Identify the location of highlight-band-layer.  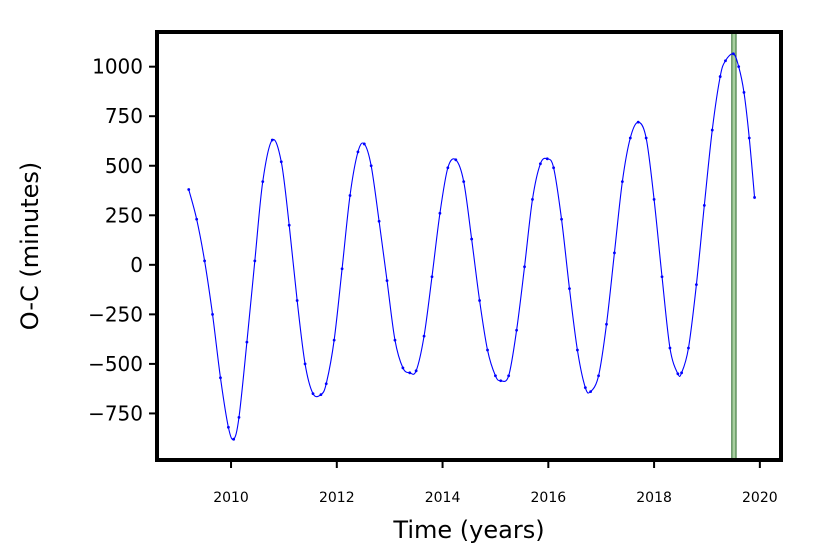
(734, 246).